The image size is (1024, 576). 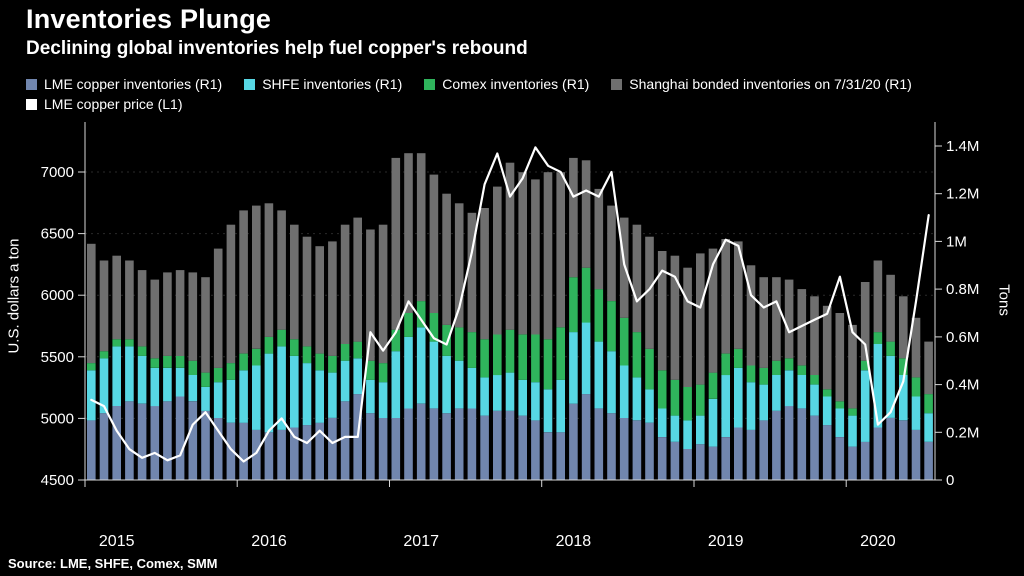 What do you see at coordinates (133, 84) in the screenshot?
I see `legend-label: LME copper inventories (R1)` at bounding box center [133, 84].